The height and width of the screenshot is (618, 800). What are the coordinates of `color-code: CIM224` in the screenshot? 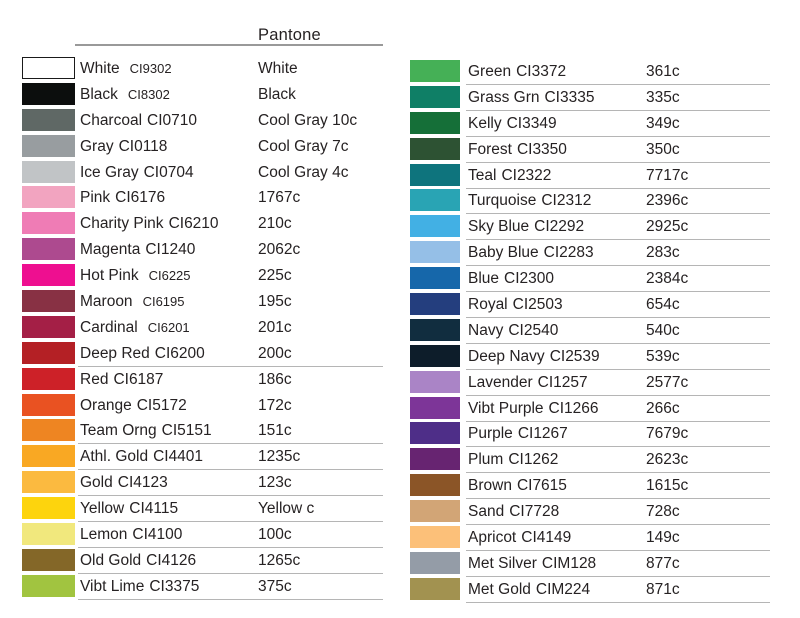 It's located at (563, 589).